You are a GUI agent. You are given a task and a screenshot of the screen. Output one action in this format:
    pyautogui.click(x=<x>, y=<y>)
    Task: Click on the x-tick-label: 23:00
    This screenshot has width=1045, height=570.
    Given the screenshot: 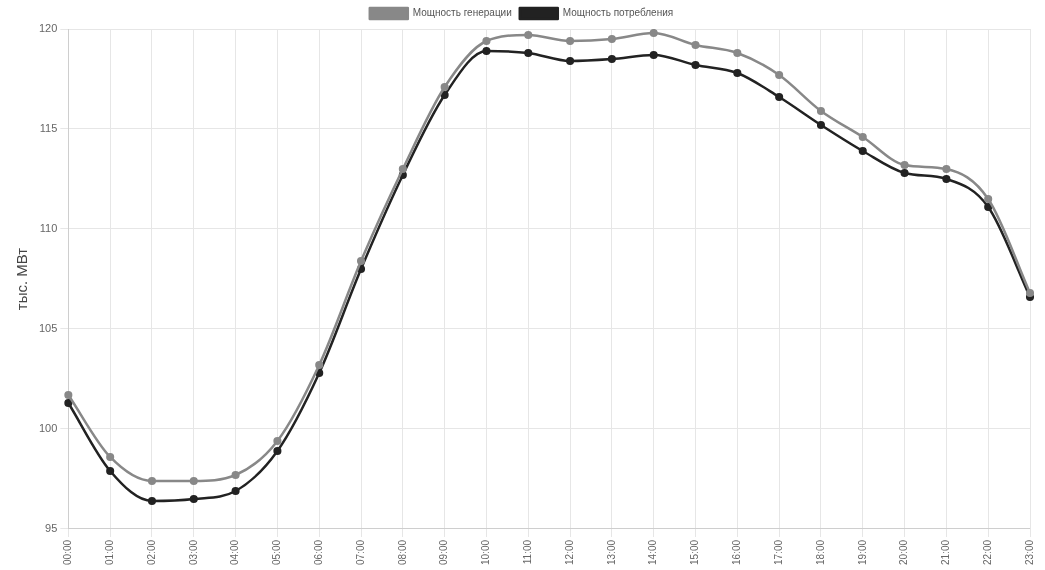 What is the action you would take?
    pyautogui.click(x=1029, y=552)
    